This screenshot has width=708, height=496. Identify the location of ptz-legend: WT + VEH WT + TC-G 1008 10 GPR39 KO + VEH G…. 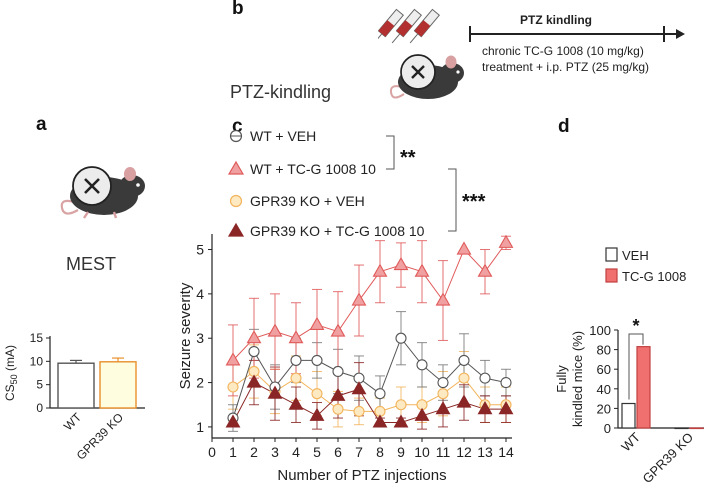
(356, 183).